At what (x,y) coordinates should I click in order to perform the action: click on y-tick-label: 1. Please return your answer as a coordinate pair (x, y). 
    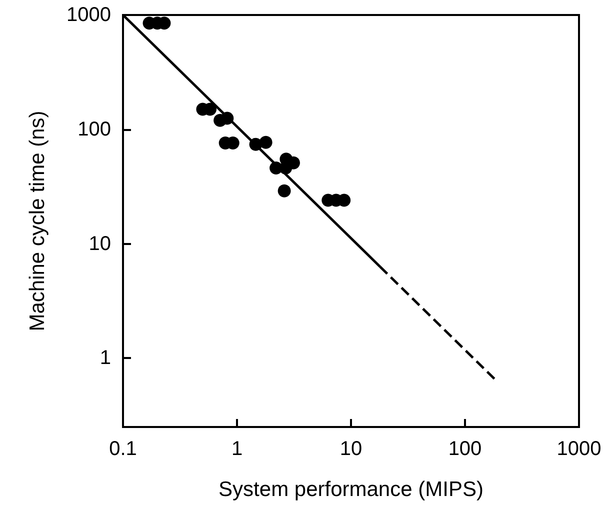
    Looking at the image, I should click on (105, 358).